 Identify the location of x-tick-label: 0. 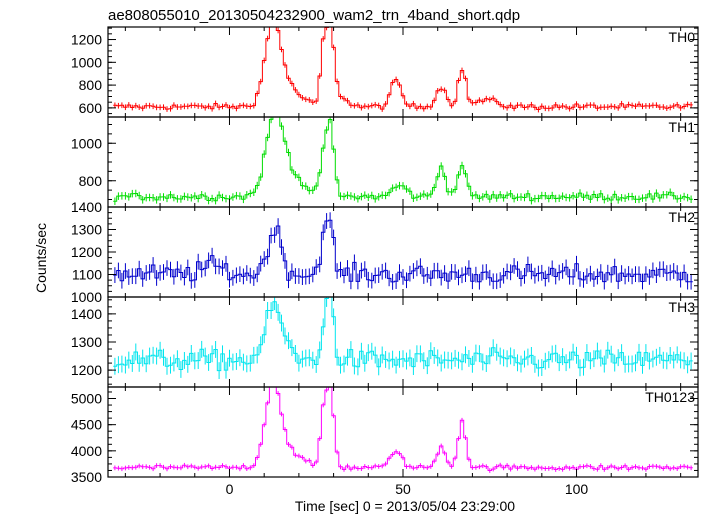
(230, 489).